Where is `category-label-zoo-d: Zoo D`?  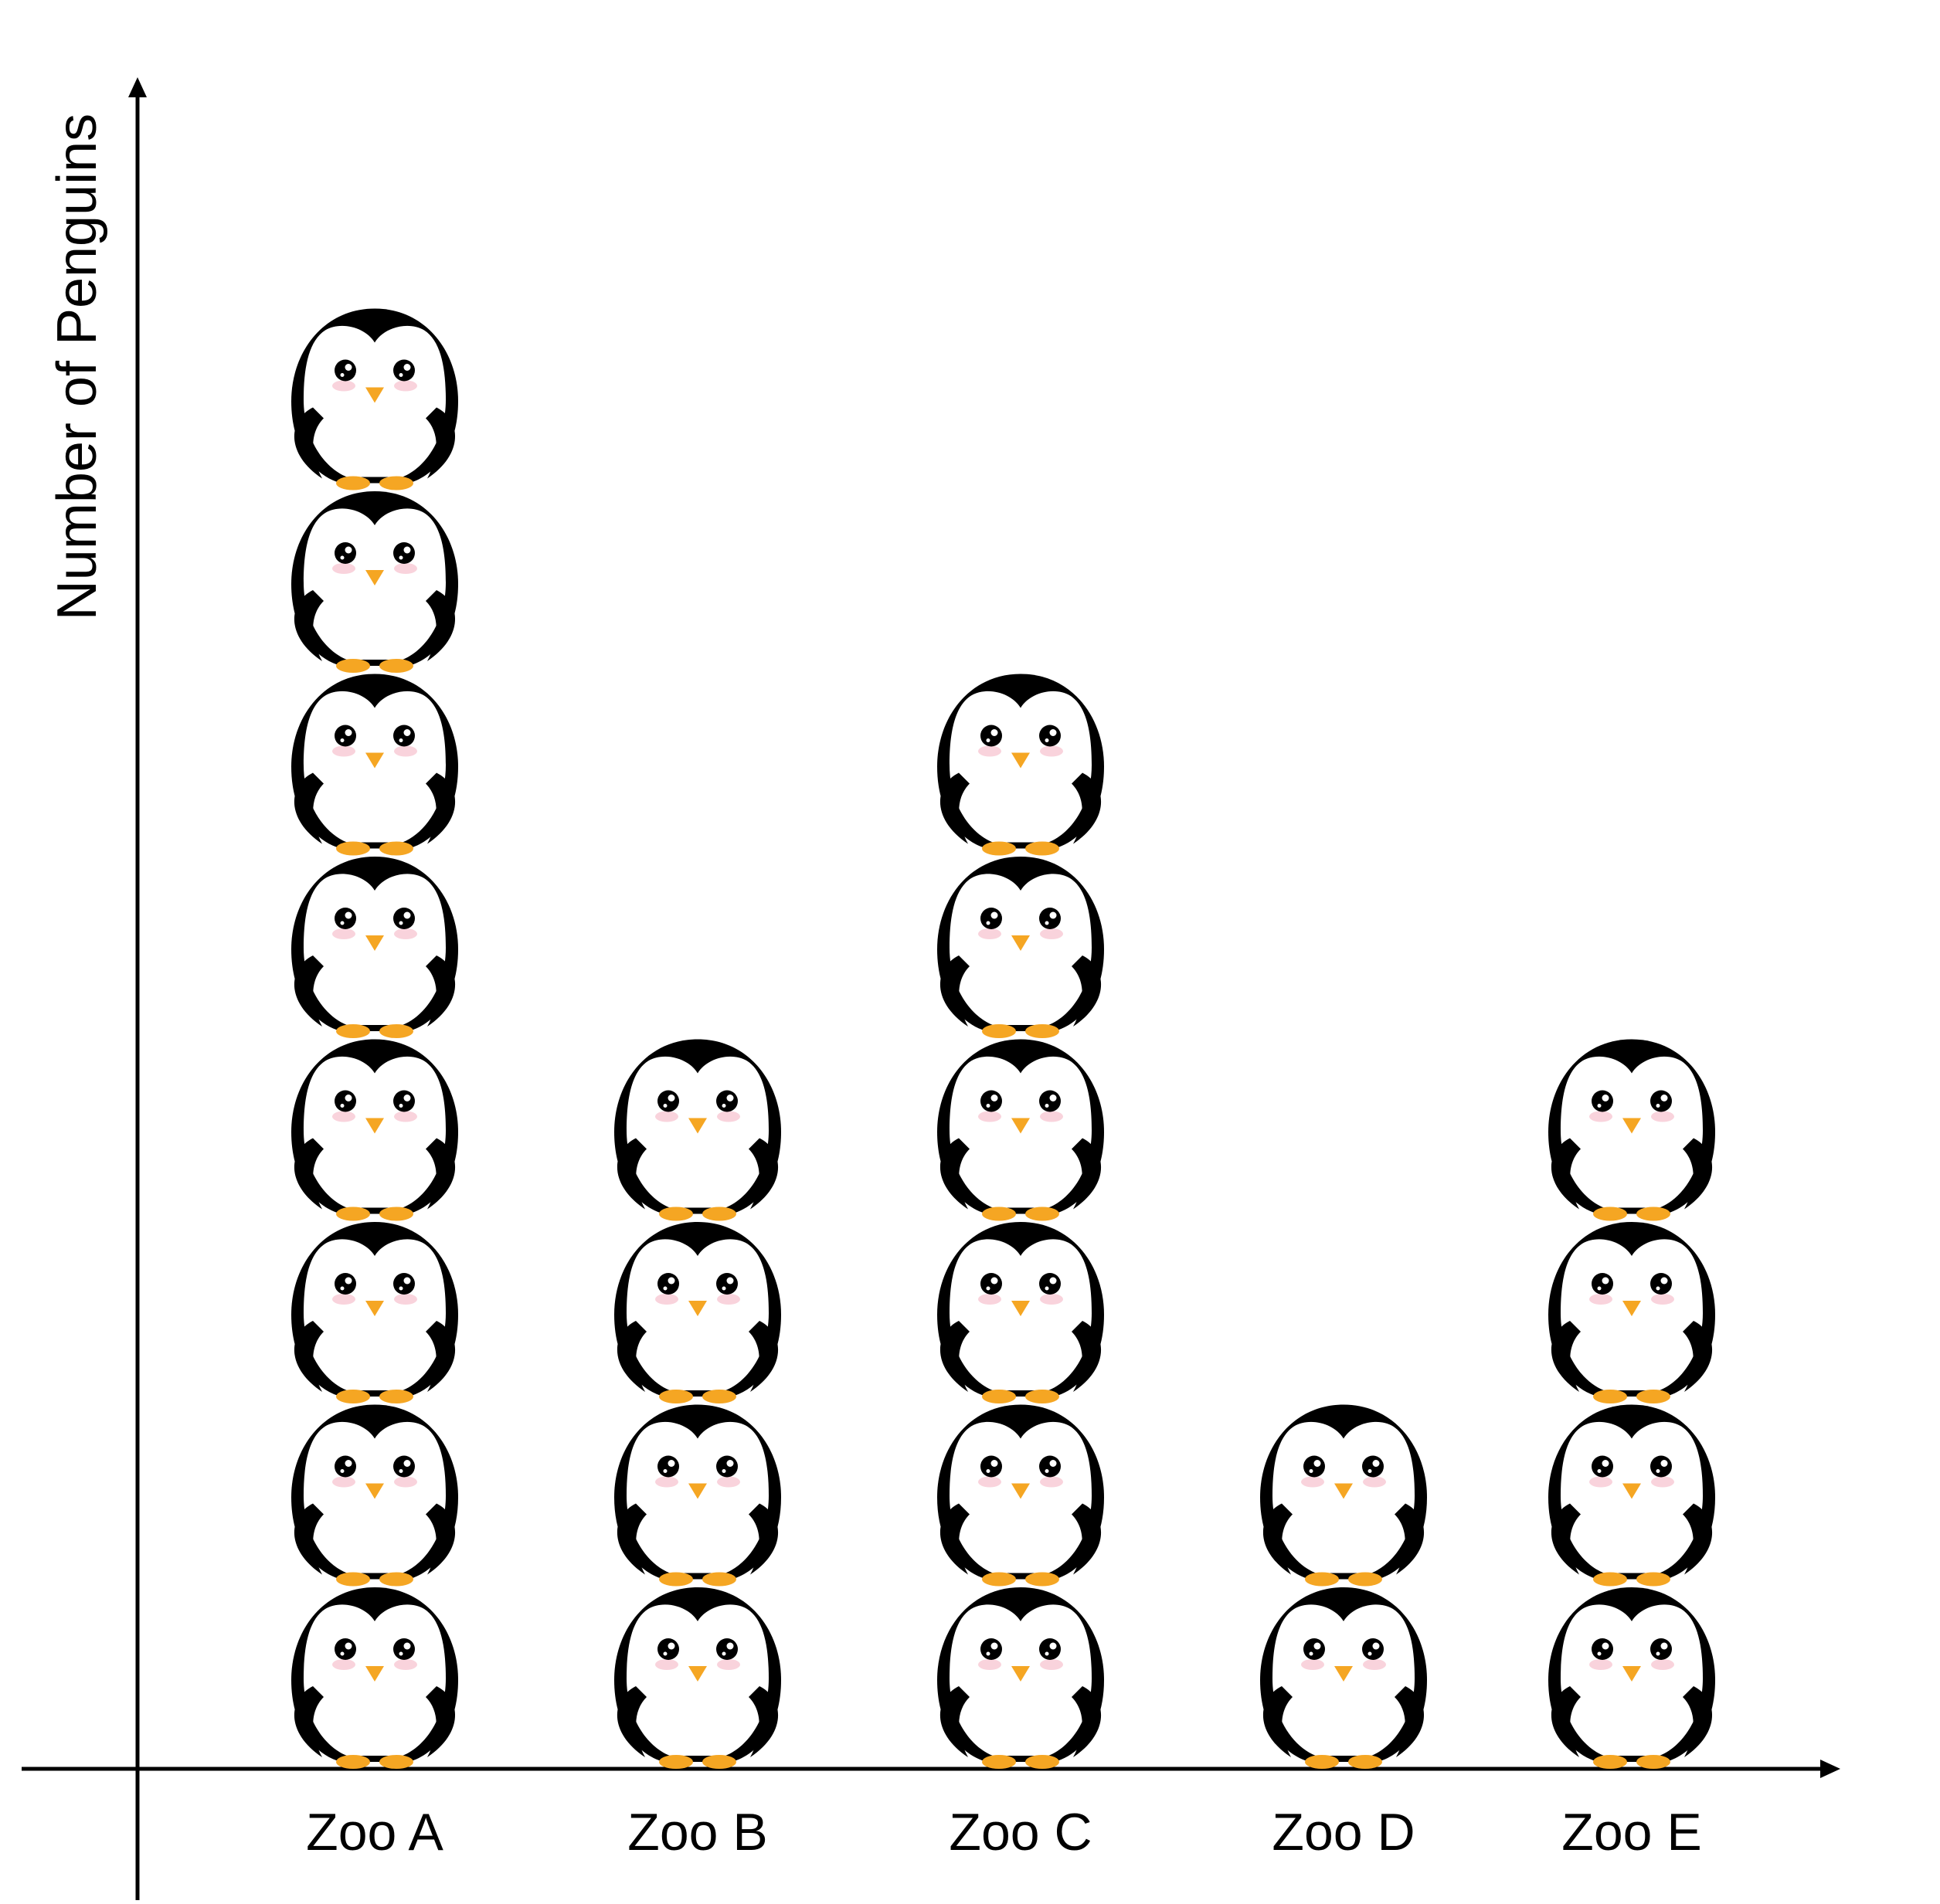
category-label-zoo-d: Zoo D is located at coordinates (1344, 1832).